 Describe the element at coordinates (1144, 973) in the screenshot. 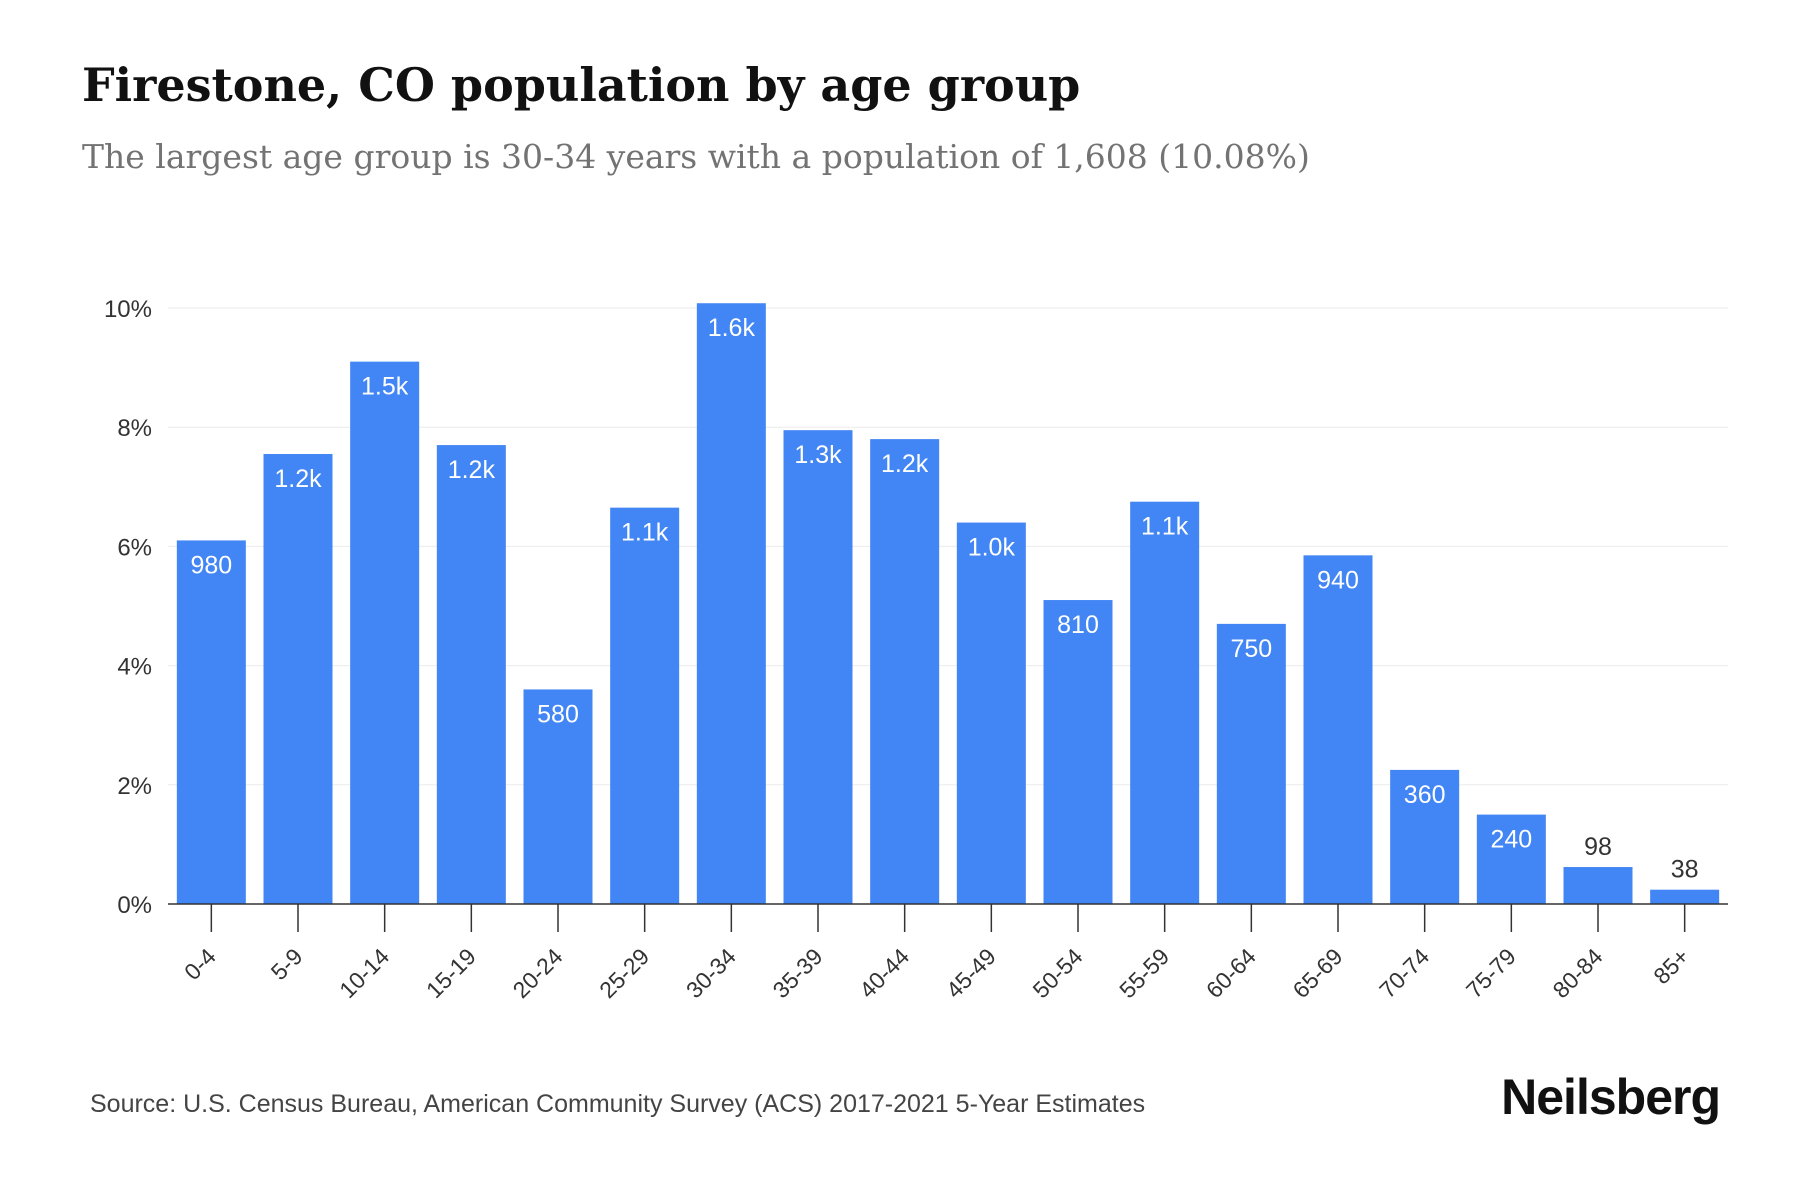

I see `x-tick-label: 55-59` at that location.